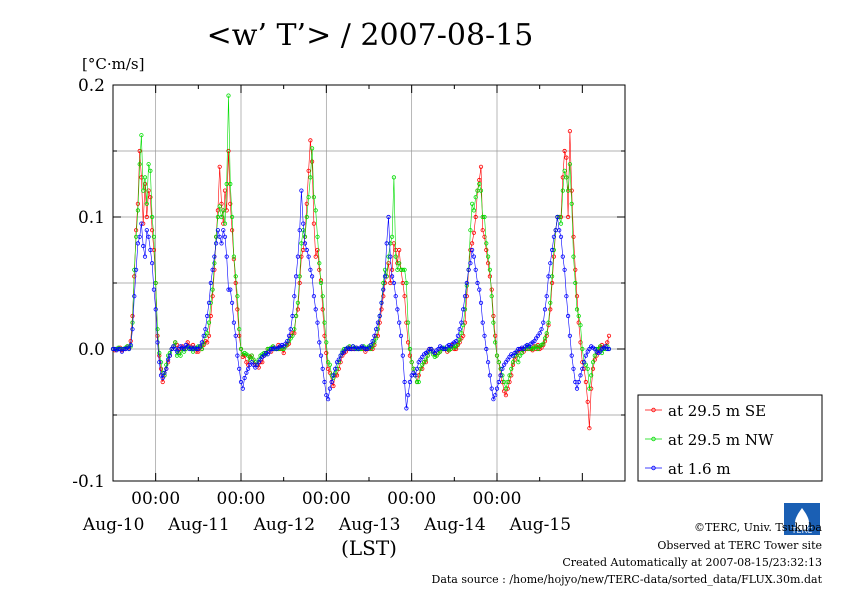  I want to click on unit-label: [°C·m/s], so click(113, 64).